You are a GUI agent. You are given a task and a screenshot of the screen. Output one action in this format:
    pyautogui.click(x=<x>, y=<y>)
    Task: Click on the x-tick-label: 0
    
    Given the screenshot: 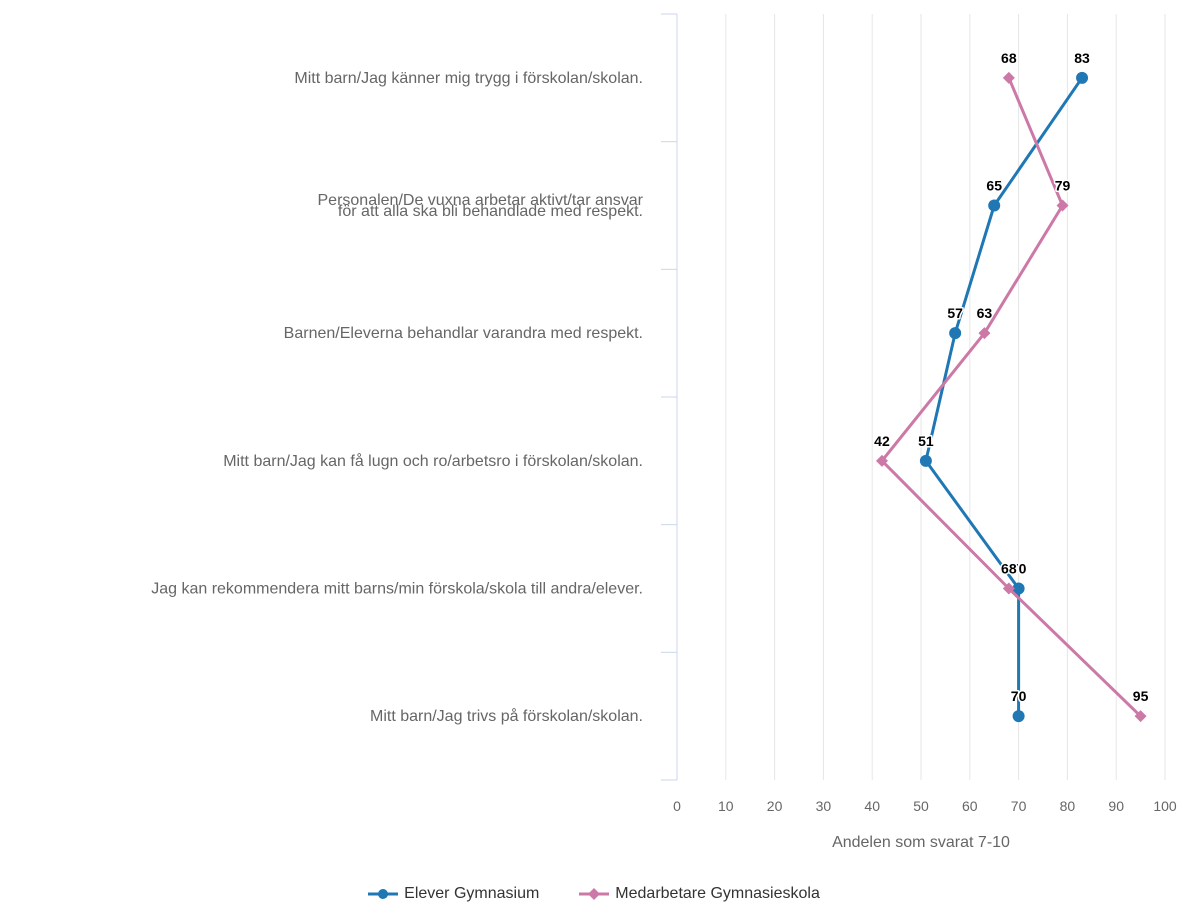 What is the action you would take?
    pyautogui.click(x=677, y=806)
    